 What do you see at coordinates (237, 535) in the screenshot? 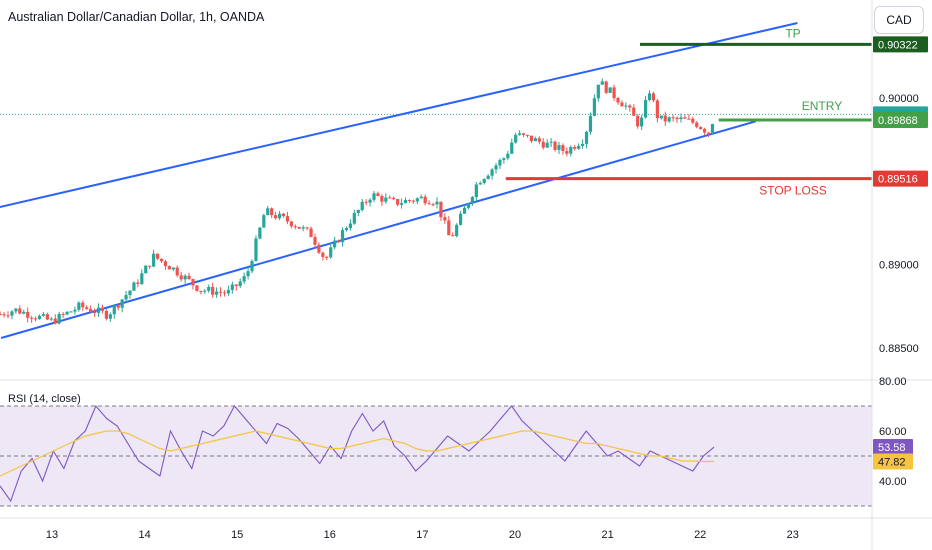
I see `time-tick-label: 15` at bounding box center [237, 535].